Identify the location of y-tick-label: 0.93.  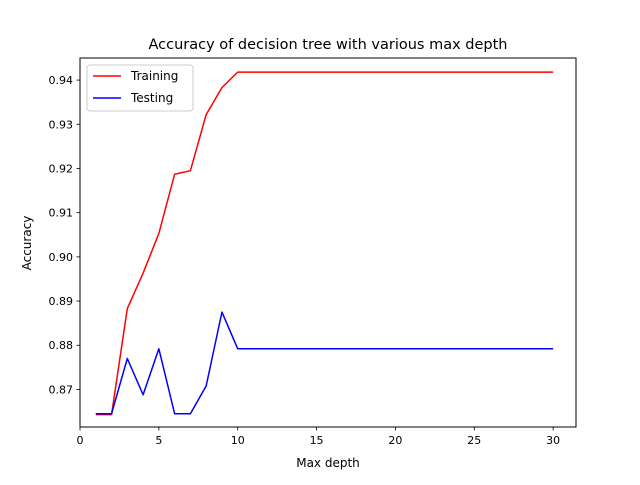
(61, 124).